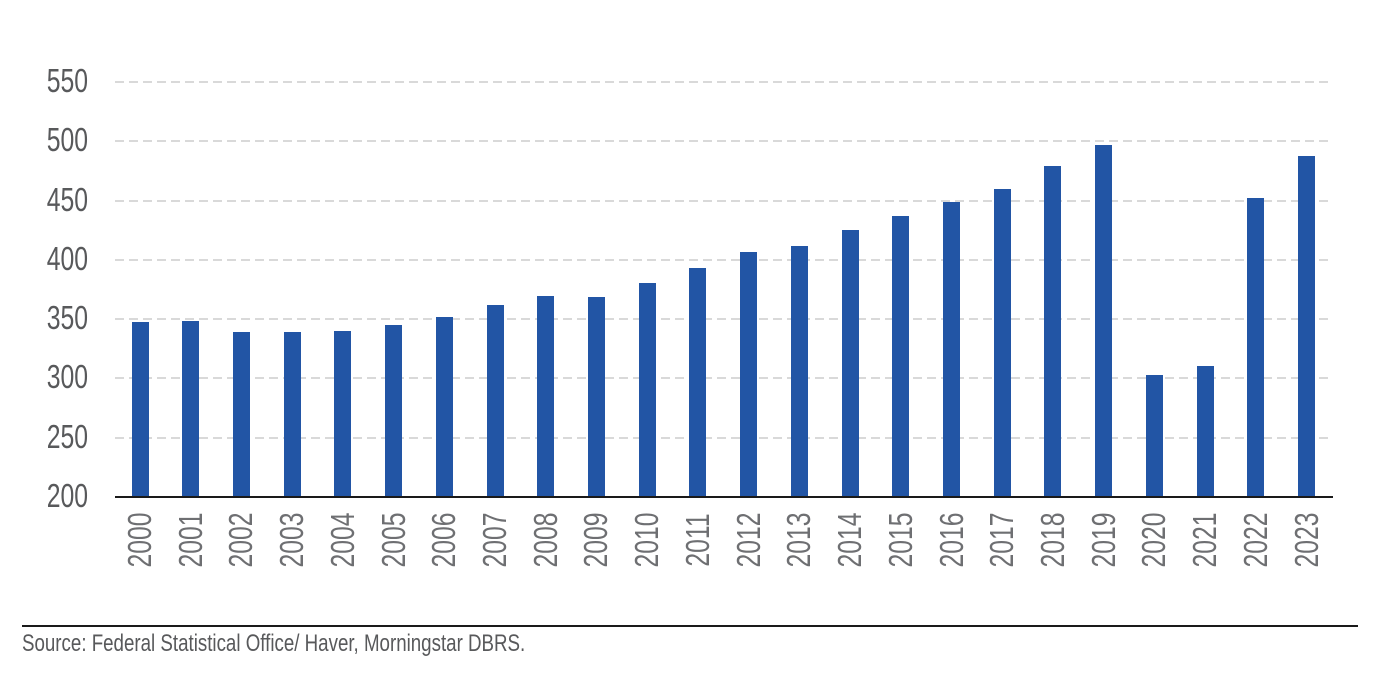  Describe the element at coordinates (444, 406) in the screenshot. I see `bar-2006` at that location.